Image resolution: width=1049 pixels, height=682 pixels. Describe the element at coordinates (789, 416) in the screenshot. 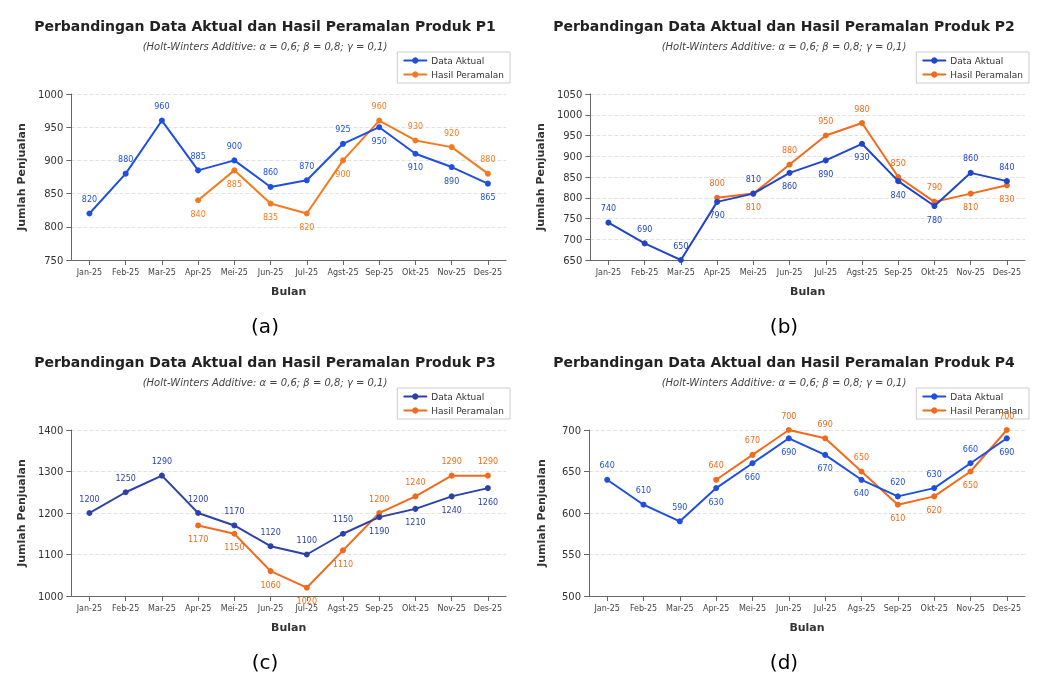

I see `data-label: 700` at that location.